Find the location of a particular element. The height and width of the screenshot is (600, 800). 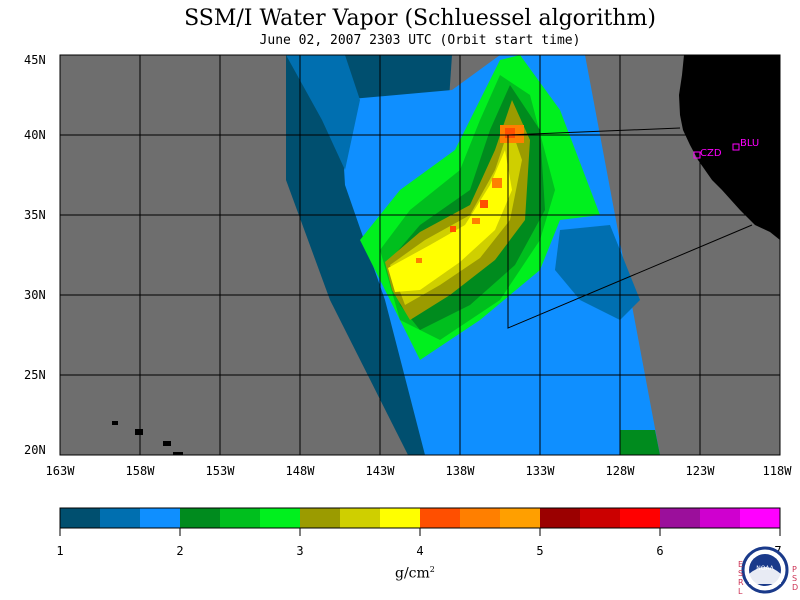

noaa-logo: NOAA is located at coordinates (765, 570).